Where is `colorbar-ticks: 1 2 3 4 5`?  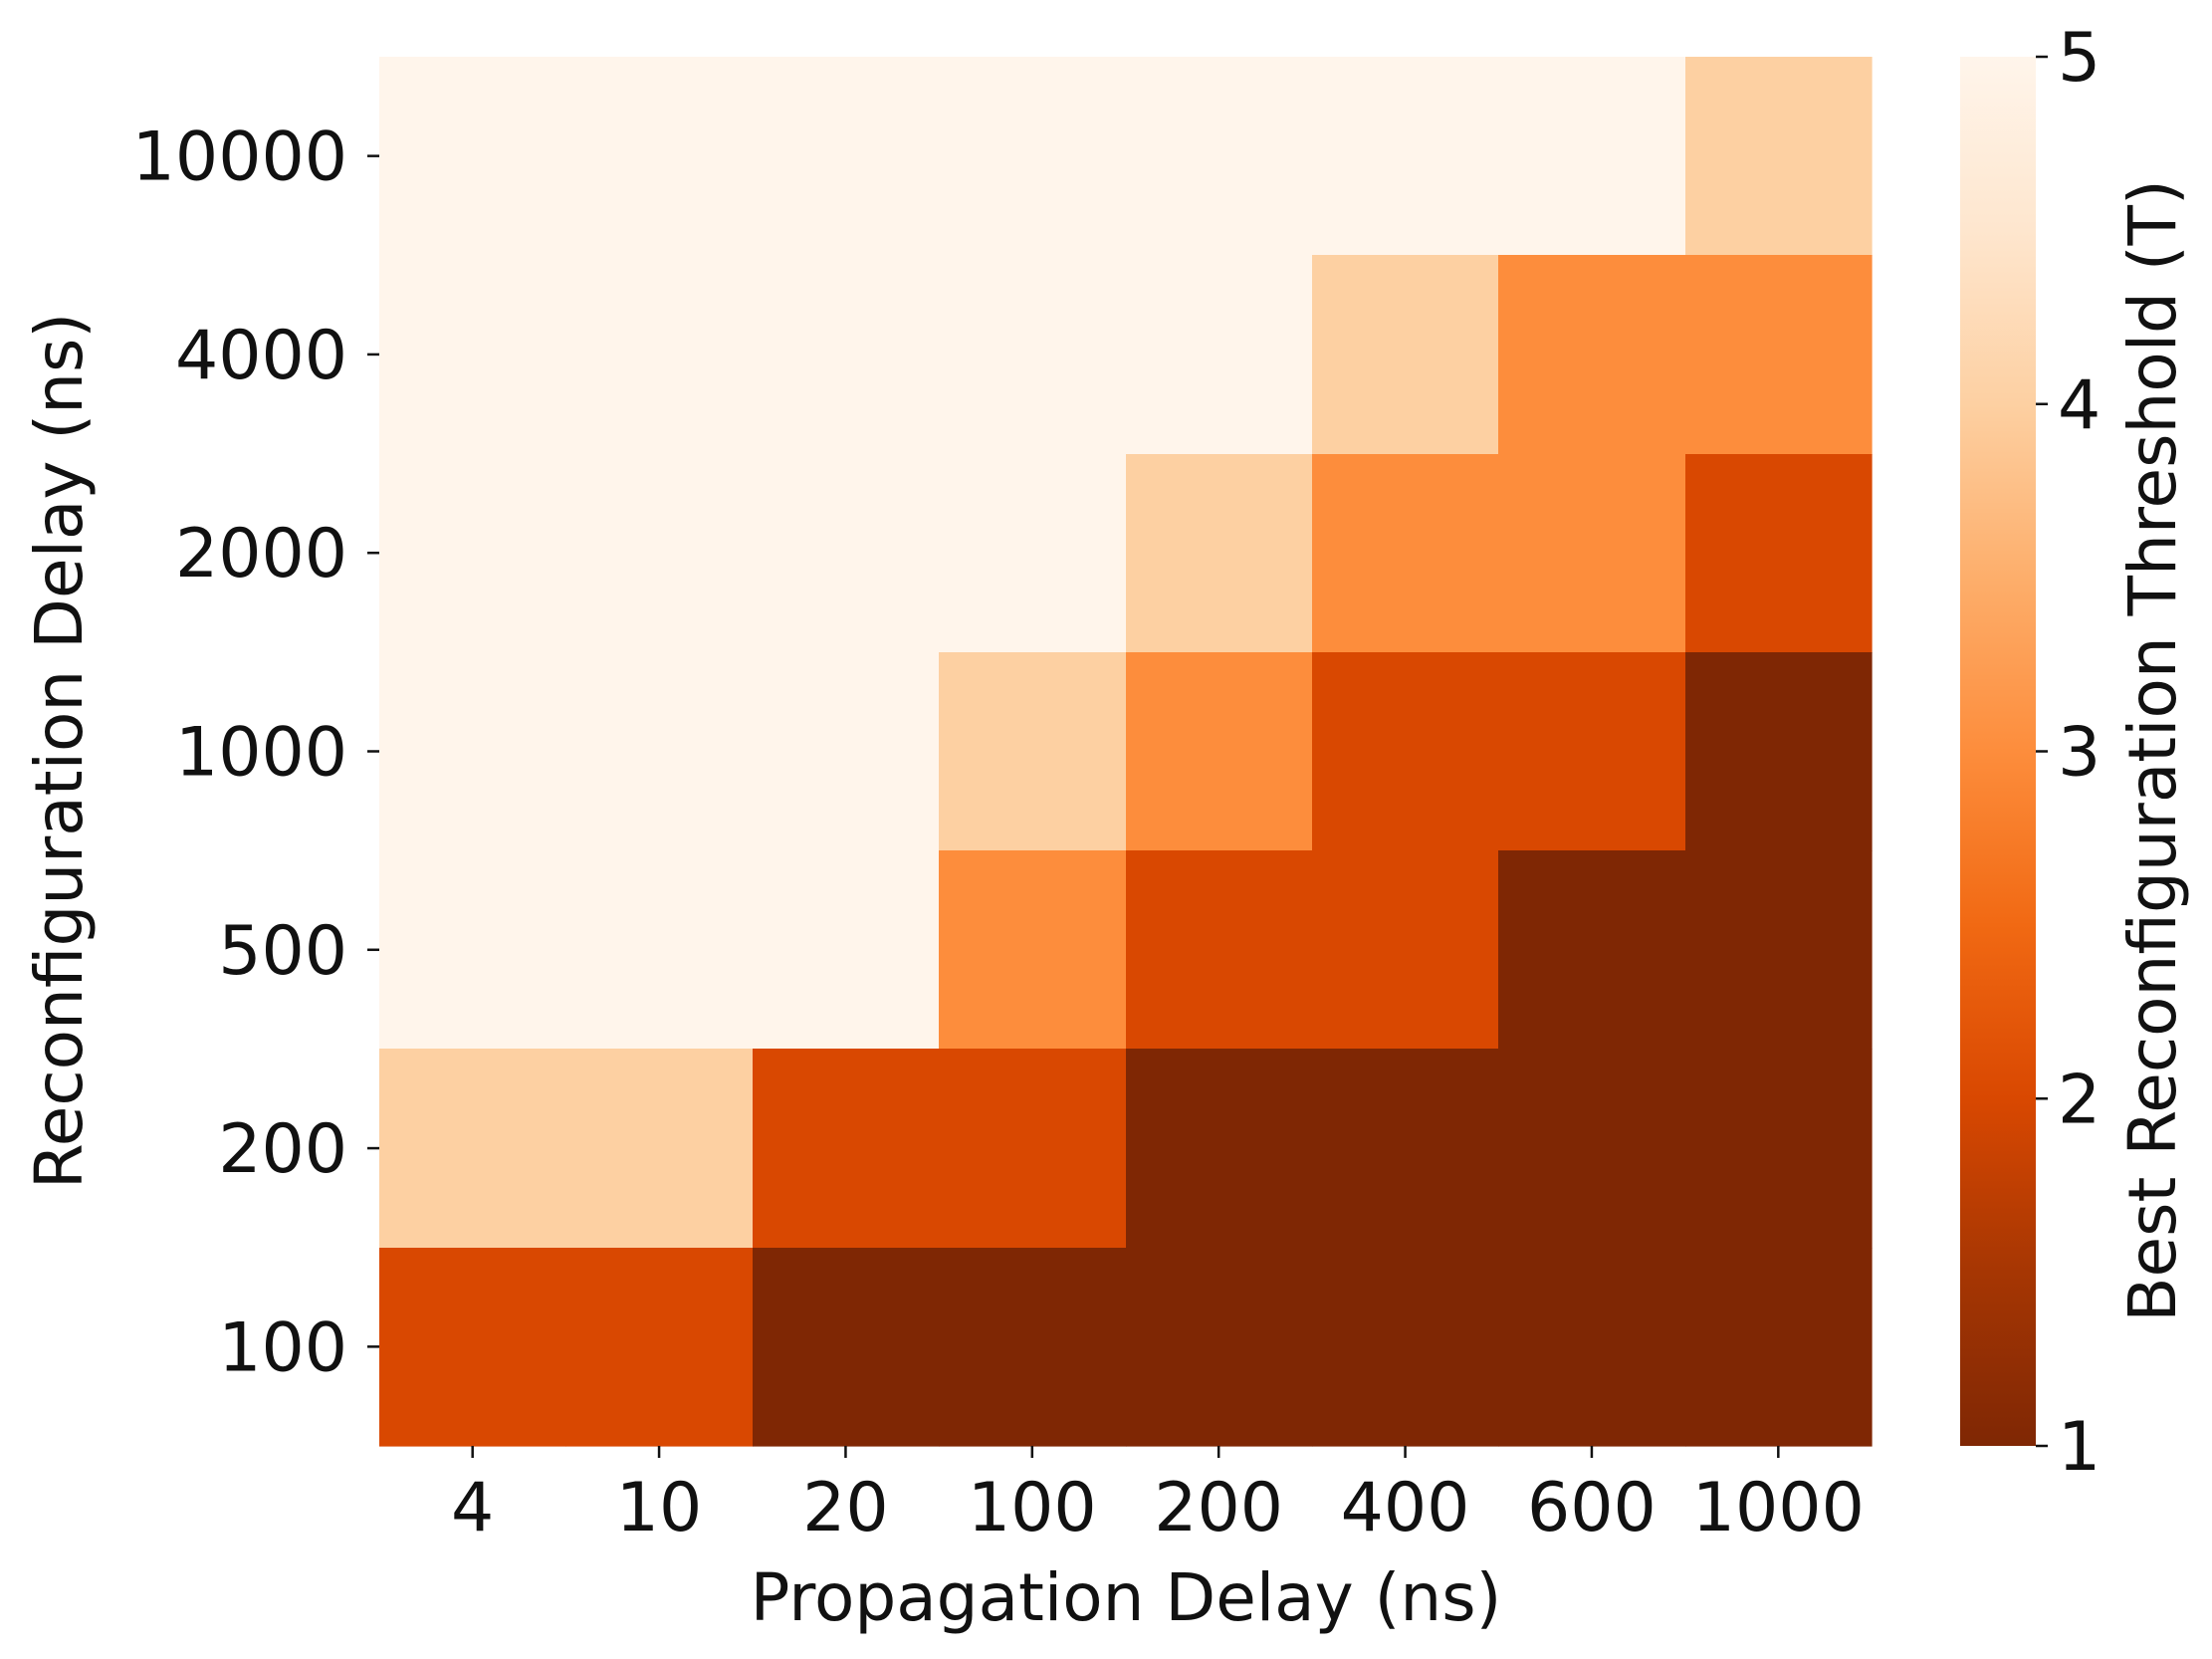 colorbar-ticks: 1 2 3 4 5 is located at coordinates (2068, 753).